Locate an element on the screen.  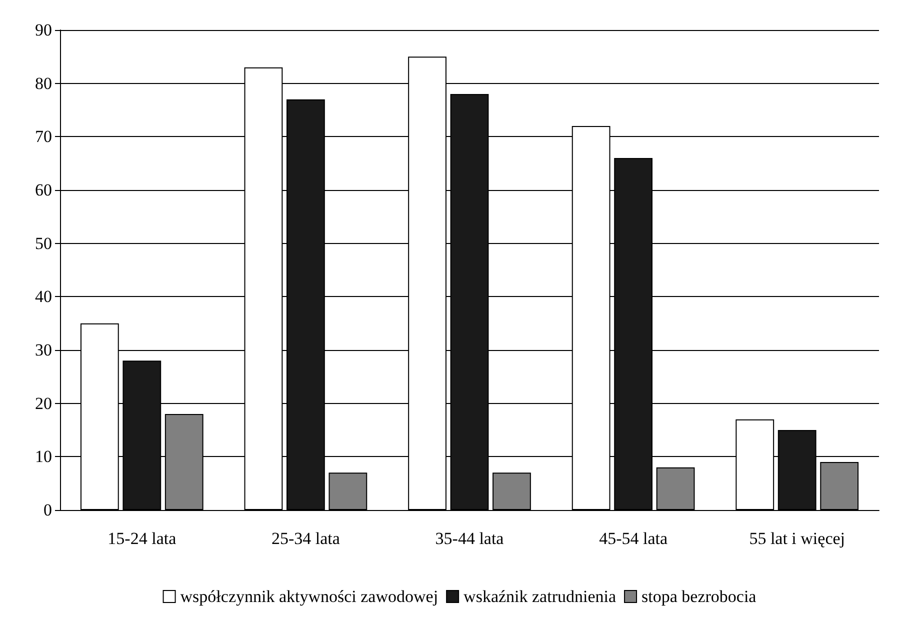
y-tick-label: 20 is located at coordinates (43, 403).